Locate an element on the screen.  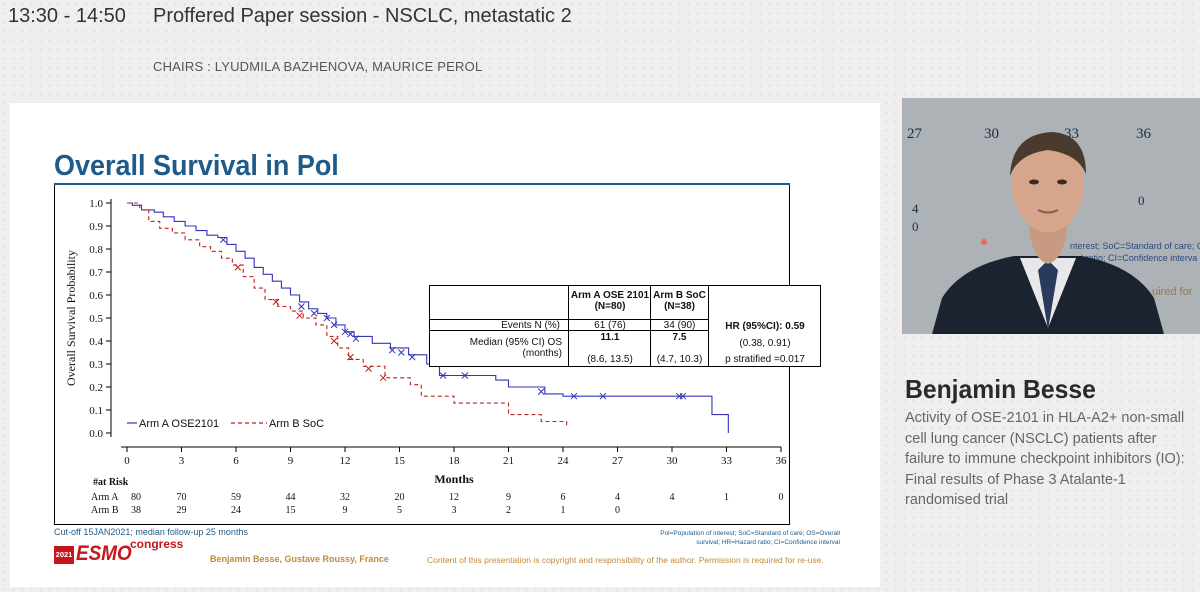
risk-cell: 32 is located at coordinates (345, 497).